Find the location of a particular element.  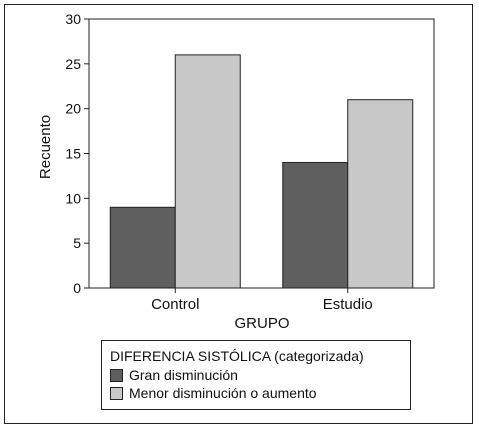

y-tick-label: 10 is located at coordinates (73, 198).